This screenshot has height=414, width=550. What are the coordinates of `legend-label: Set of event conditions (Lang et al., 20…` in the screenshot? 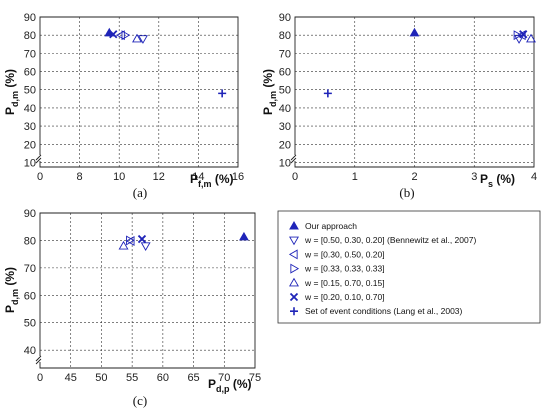 It's located at (384, 311).